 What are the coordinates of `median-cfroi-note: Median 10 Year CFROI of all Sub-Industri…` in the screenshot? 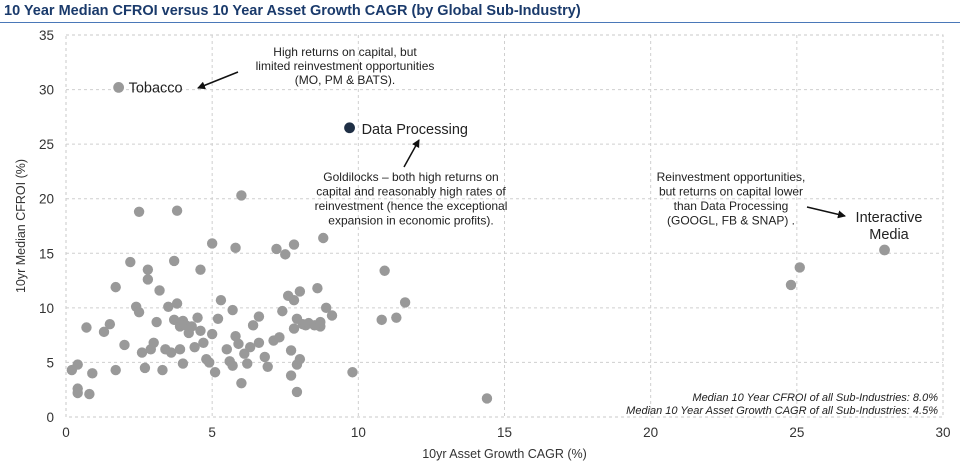 It's located at (815, 398).